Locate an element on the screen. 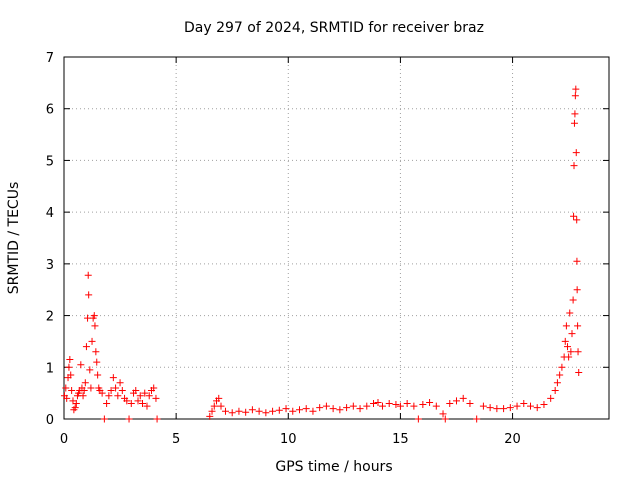  y-tick-label: 4 is located at coordinates (50, 213).